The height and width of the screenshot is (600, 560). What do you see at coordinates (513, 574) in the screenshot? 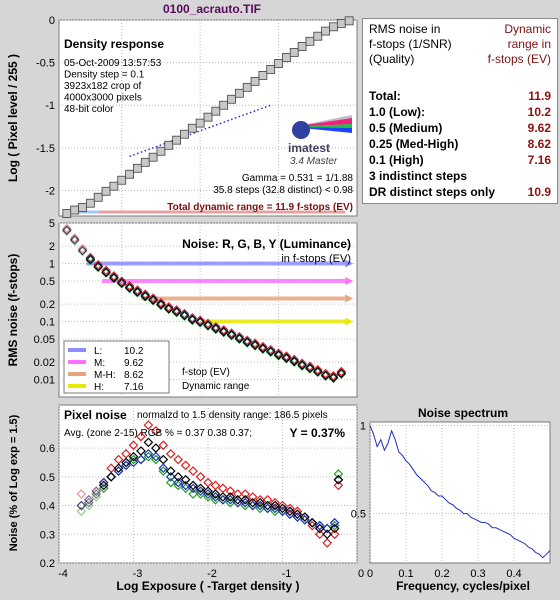
I see `spectrum-x-tick-label: 0.4` at bounding box center [513, 574].